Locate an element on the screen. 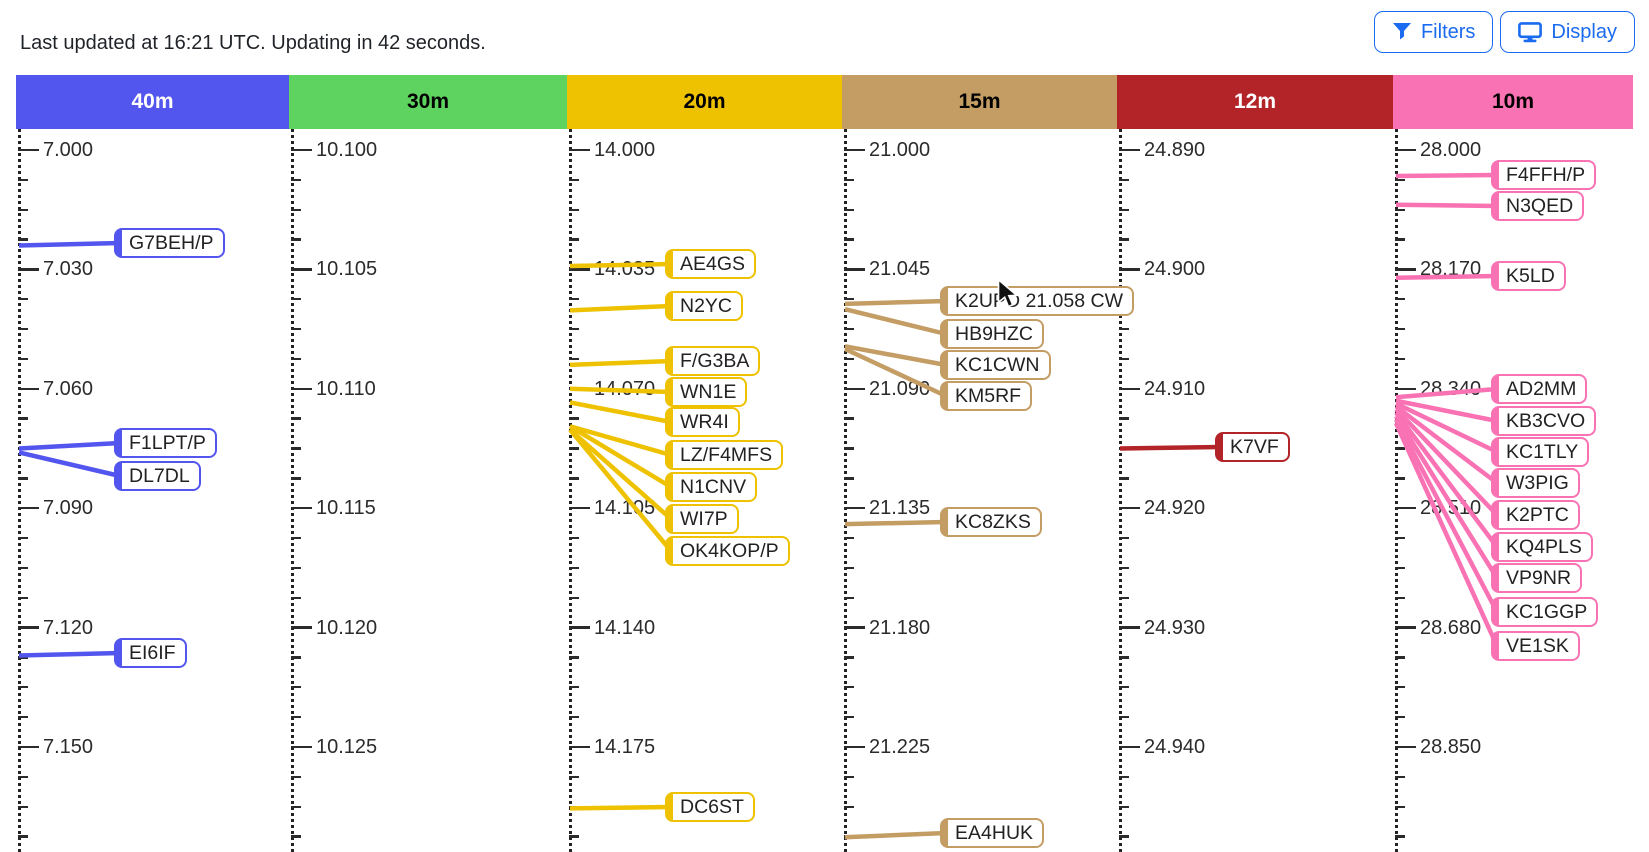 The image size is (1649, 852). spot-N1CNV: N1CNV is located at coordinates (711, 487).